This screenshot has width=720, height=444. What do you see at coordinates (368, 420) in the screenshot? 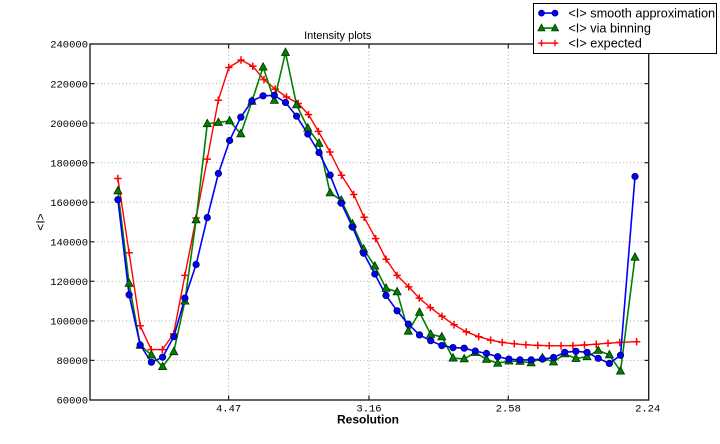
I see `svg-text: Resolution` at bounding box center [368, 420].